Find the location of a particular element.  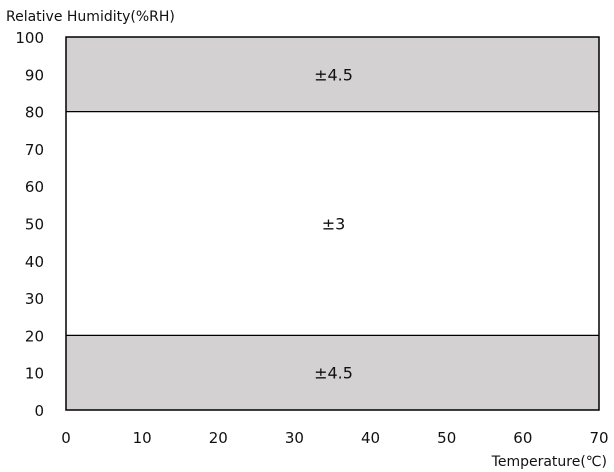

zone-labels: ±4.5 ±3 ±4.5 is located at coordinates (333, 223).